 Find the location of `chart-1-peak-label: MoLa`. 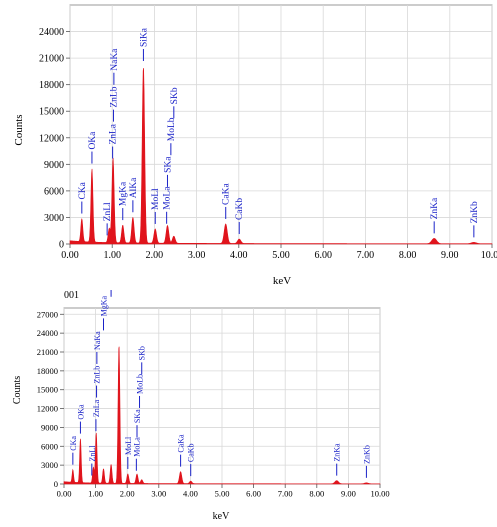

chart-1-peak-label: MoLa is located at coordinates (168, 198).